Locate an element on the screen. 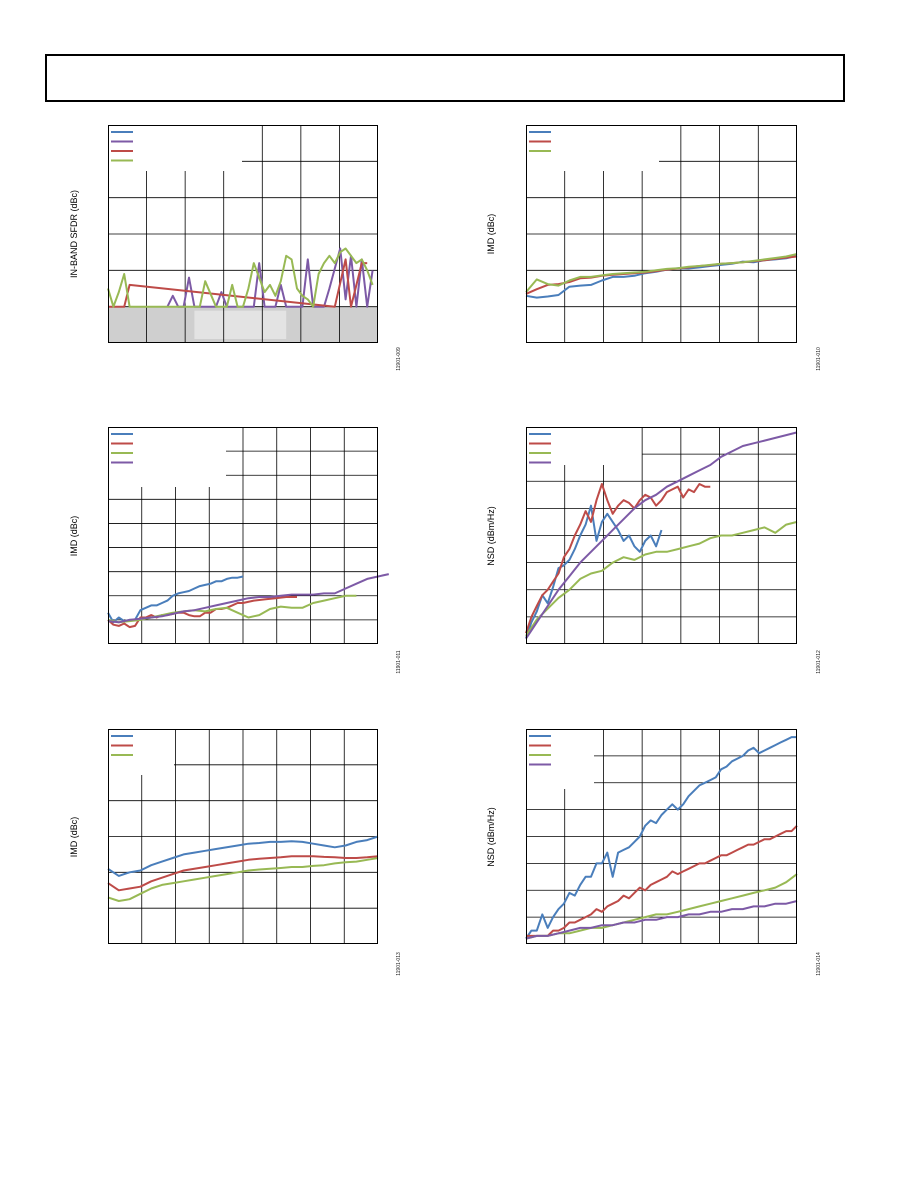 This screenshot has height=1188, width=918. figure-number: 11901-013 is located at coordinates (399, 964).